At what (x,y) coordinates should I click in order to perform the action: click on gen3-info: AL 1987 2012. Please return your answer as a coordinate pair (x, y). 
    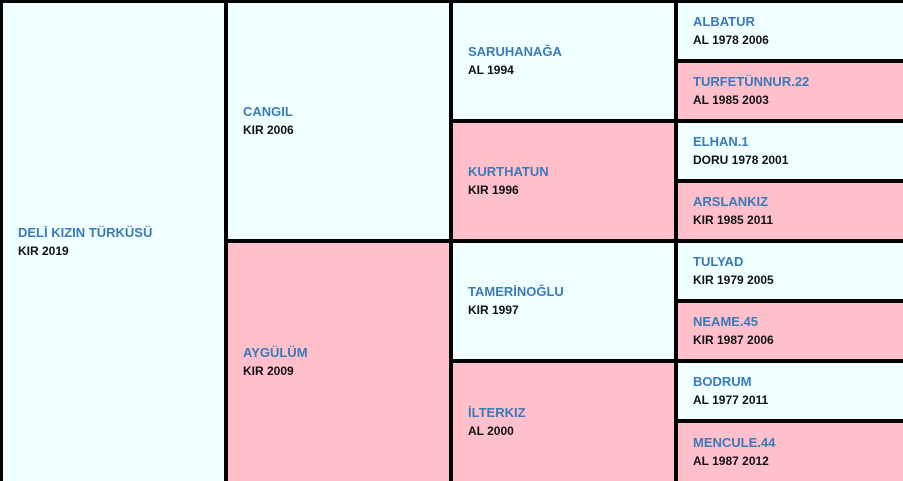
    Looking at the image, I should click on (731, 461).